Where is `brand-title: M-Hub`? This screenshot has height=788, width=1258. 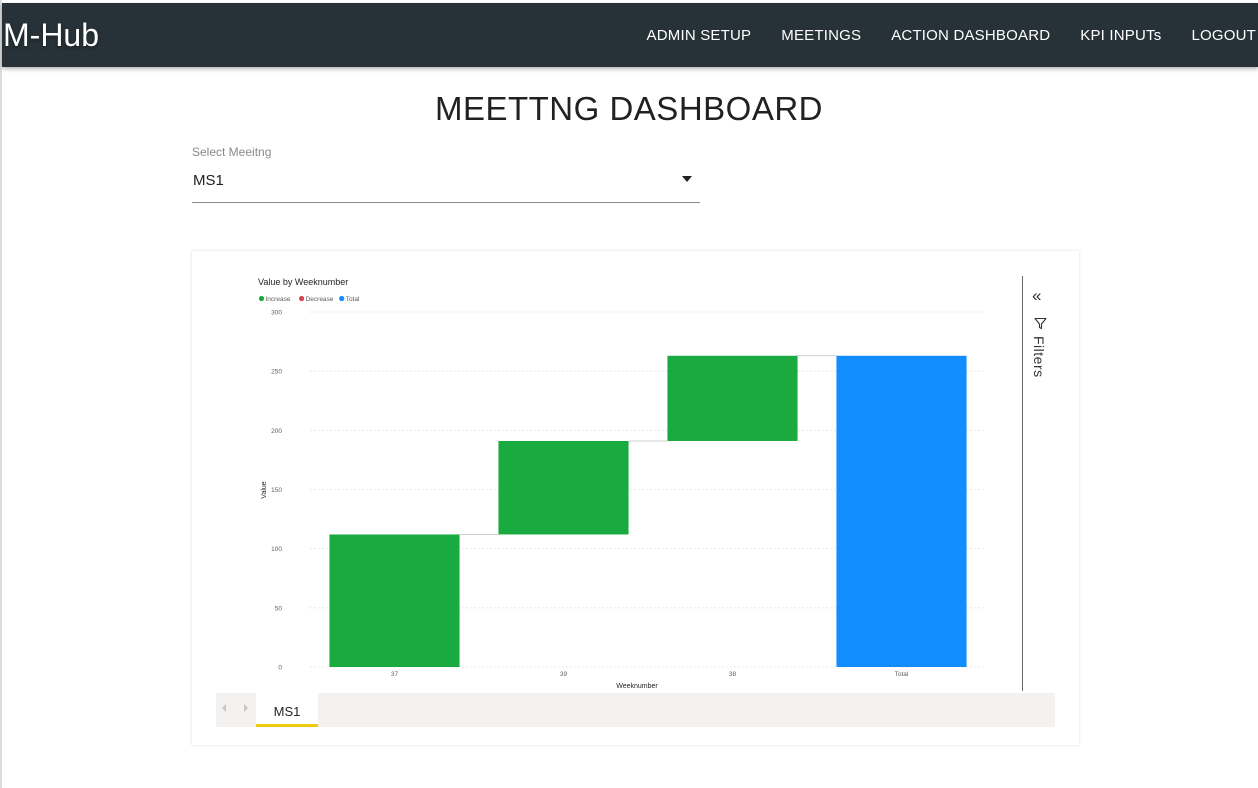
brand-title: M-Hub is located at coordinates (51, 35).